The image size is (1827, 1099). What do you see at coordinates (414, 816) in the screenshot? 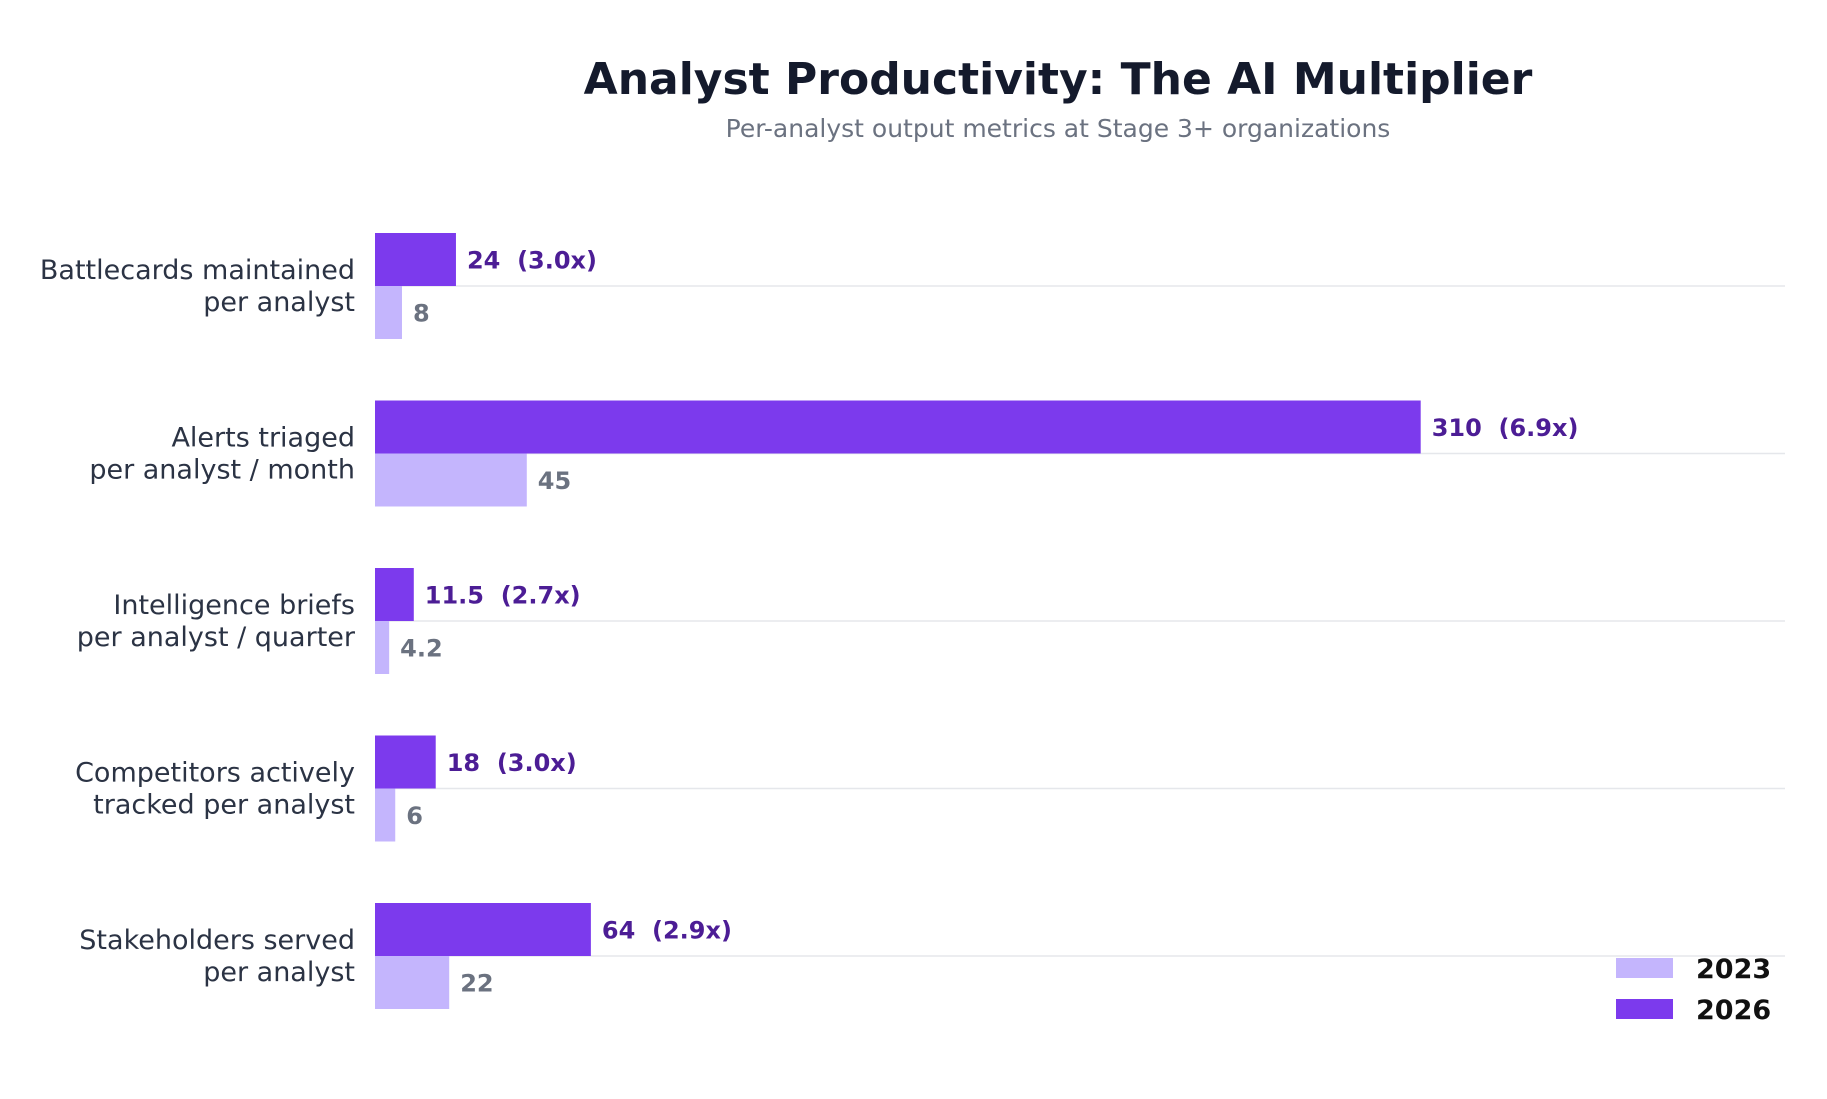
I see `data-label-2023: 6` at bounding box center [414, 816].